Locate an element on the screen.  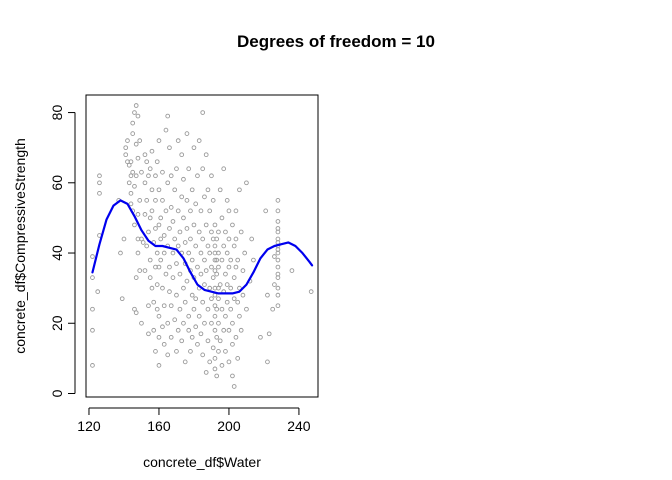
y-axis: 0 20 40 60 80 is located at coordinates (62, 251).